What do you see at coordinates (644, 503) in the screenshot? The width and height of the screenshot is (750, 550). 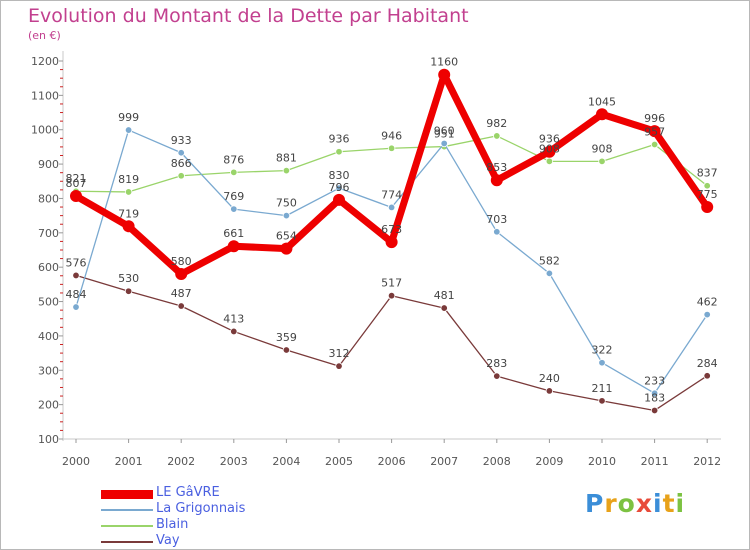 I see `logo-letter: x` at bounding box center [644, 503].